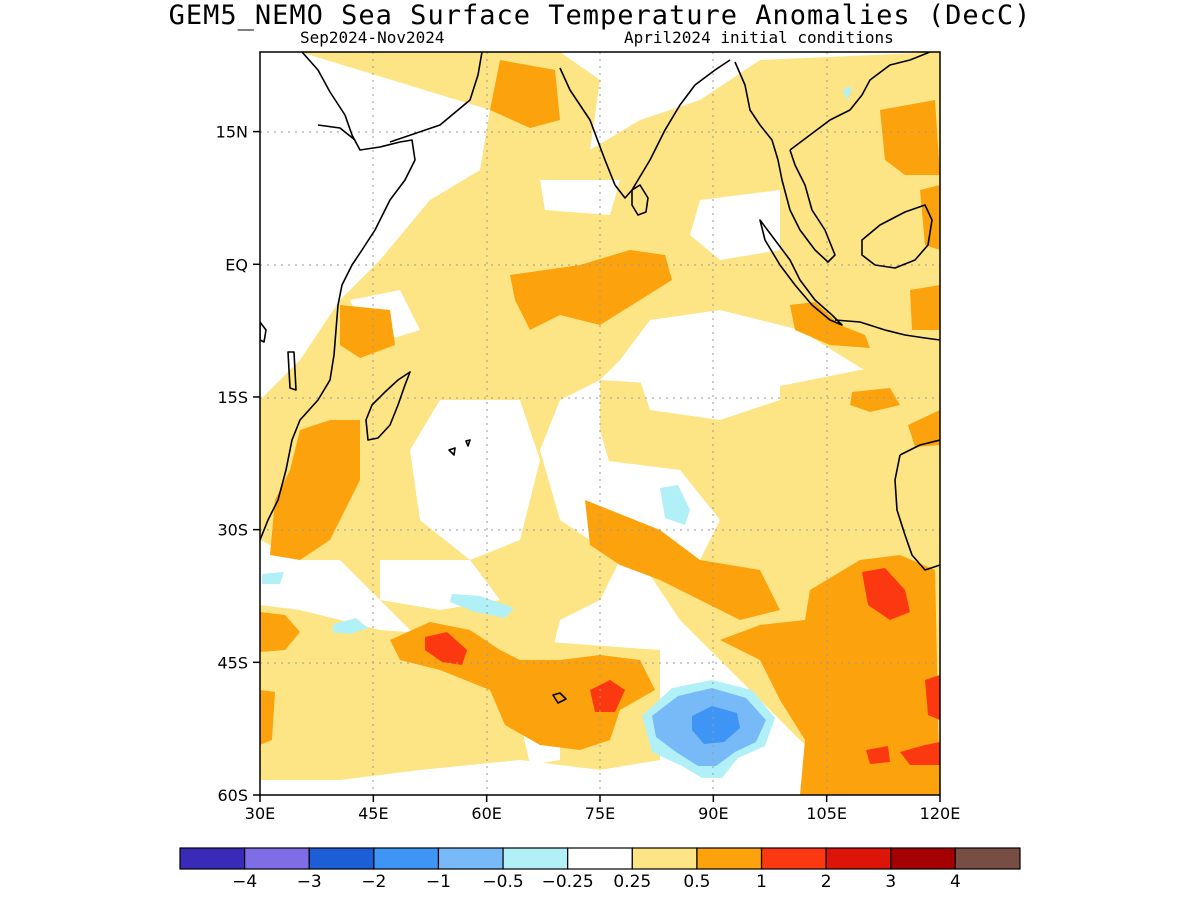 The height and width of the screenshot is (900, 1200). I want to click on colorbar-label: −2, so click(373, 882).